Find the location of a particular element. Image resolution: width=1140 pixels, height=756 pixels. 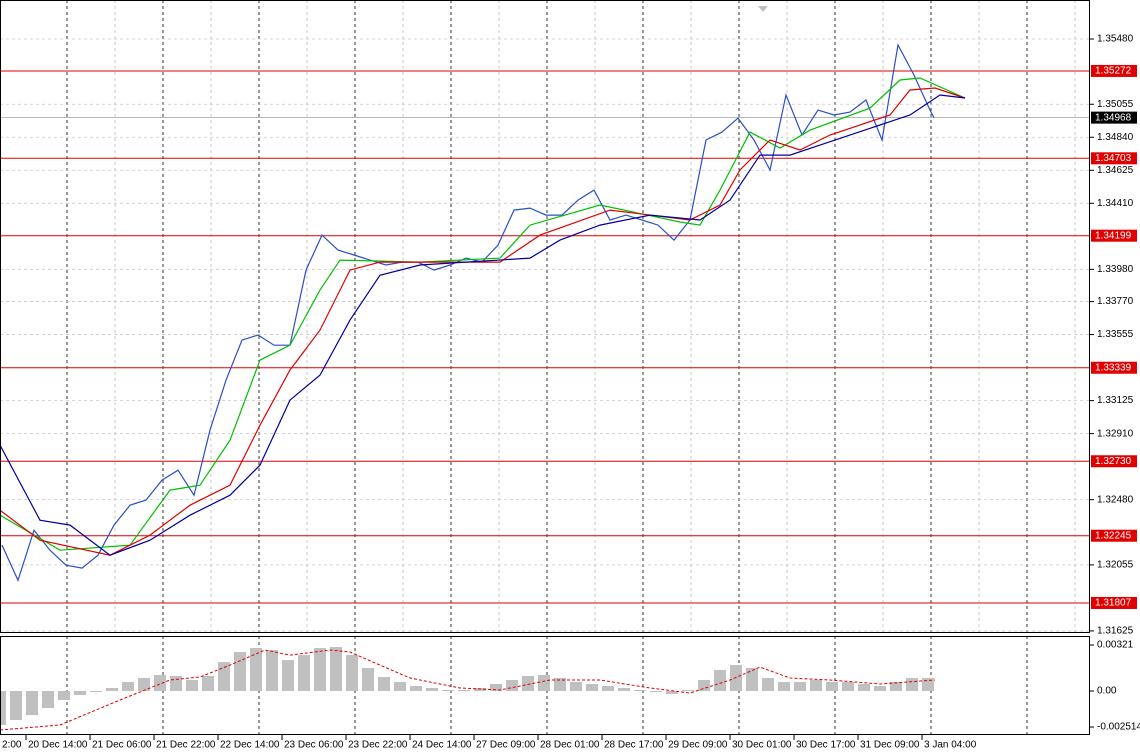

level-label: 1.31807 is located at coordinates (1113, 603).